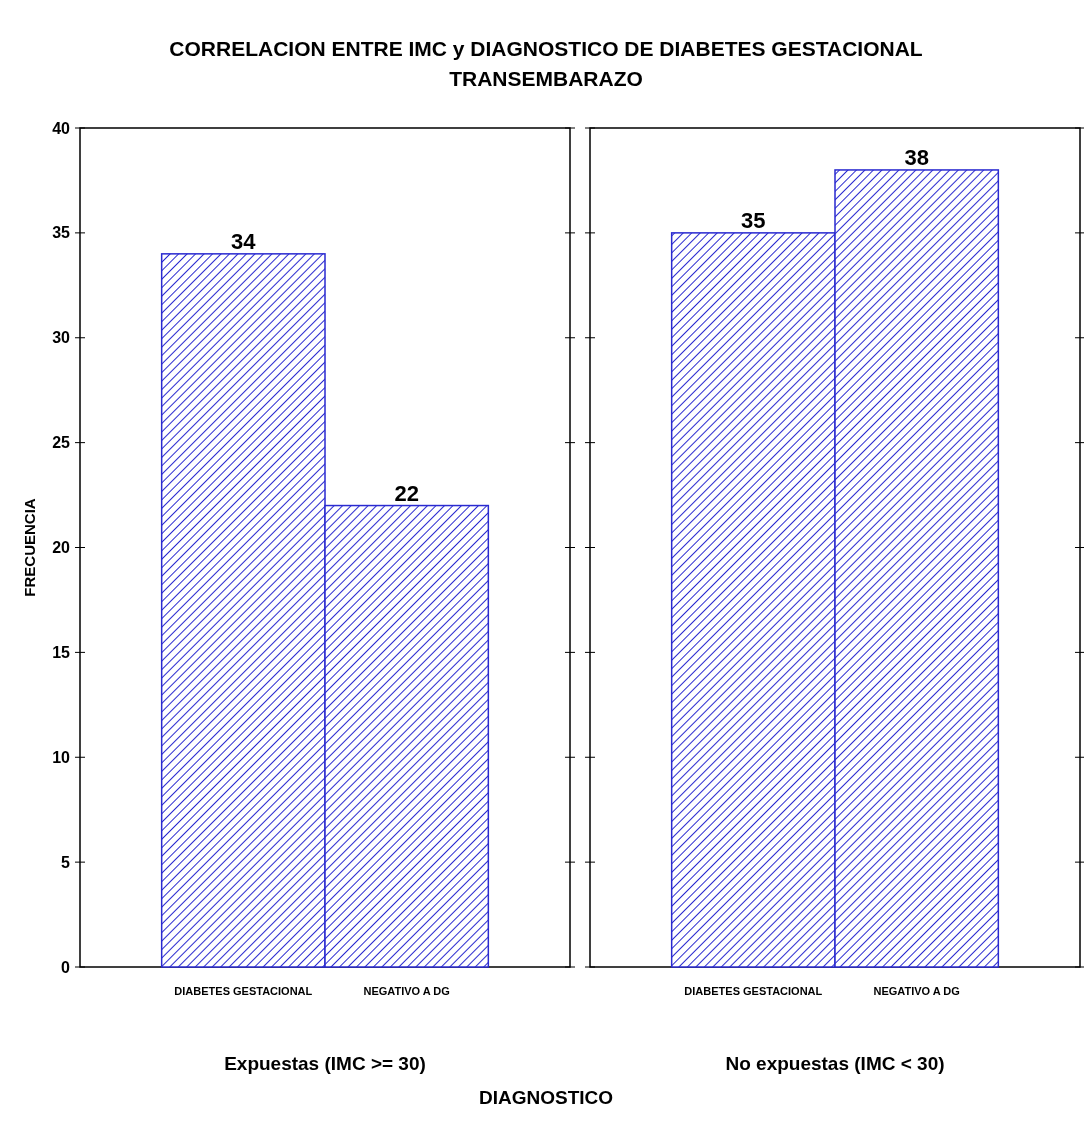  What do you see at coordinates (546, 63) in the screenshot?
I see `chart-title: CORRELACION ENTRE IMC y DIAGNOSTICO DE DIABETES GESTACIONAL TRANSEMBARAZO` at bounding box center [546, 63].